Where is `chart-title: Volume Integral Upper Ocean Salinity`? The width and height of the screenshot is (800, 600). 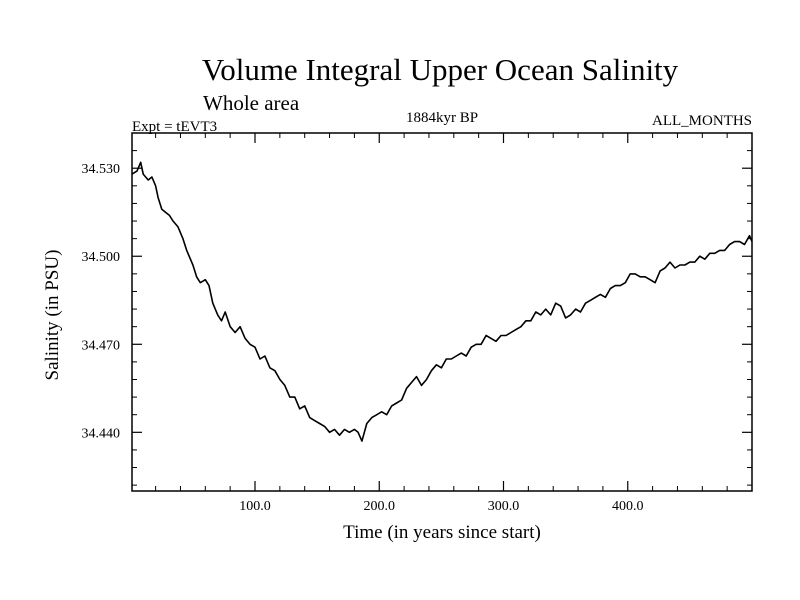
chart-title: Volume Integral Upper Ocean Salinity is located at coordinates (440, 69).